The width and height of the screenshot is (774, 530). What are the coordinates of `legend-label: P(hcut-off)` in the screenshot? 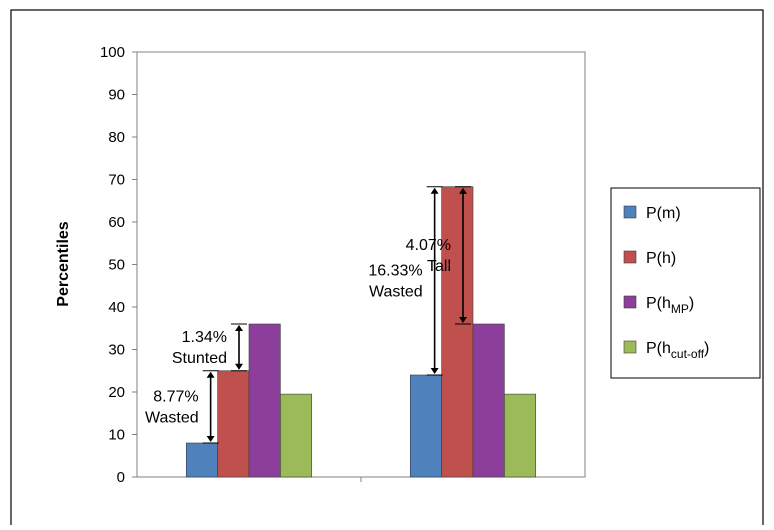 It's located at (677, 350).